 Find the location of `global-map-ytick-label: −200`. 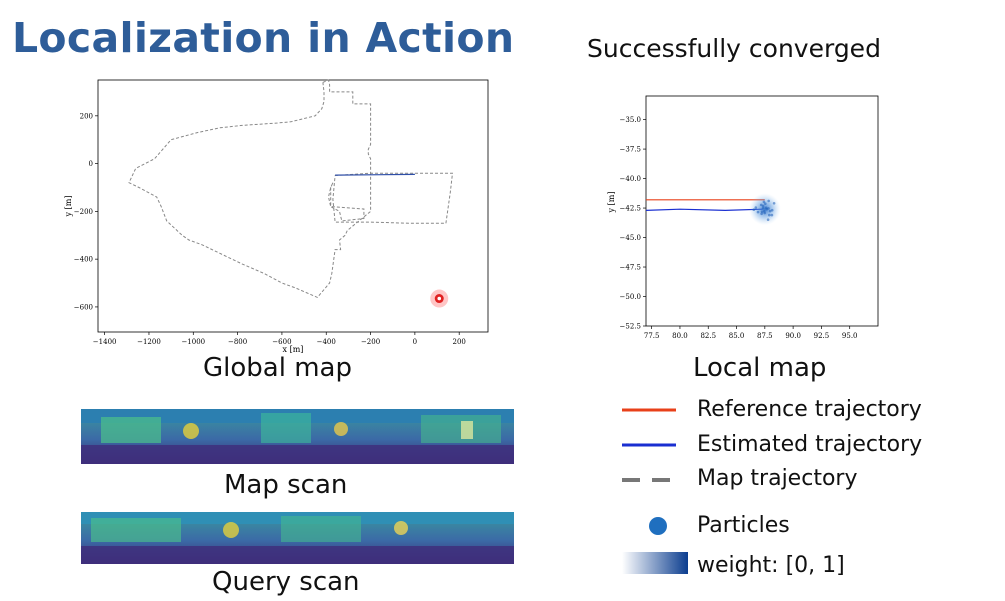

global-map-ytick-label: −200 is located at coordinates (83, 212).